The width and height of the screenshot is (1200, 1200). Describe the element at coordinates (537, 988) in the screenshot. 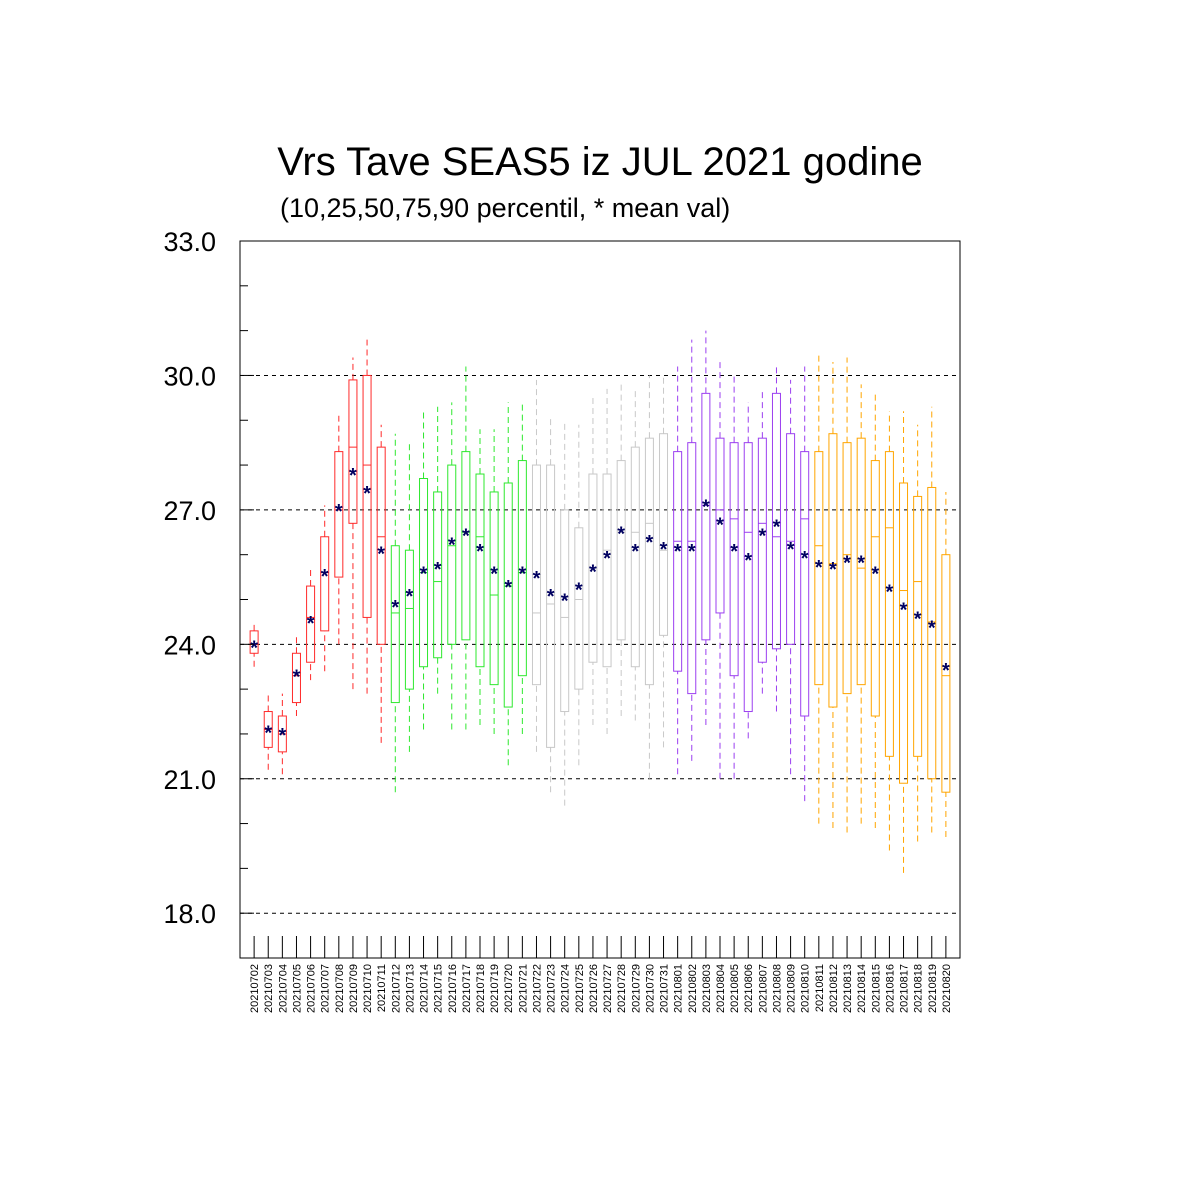

I see `x-tick-label: 20210722` at that location.